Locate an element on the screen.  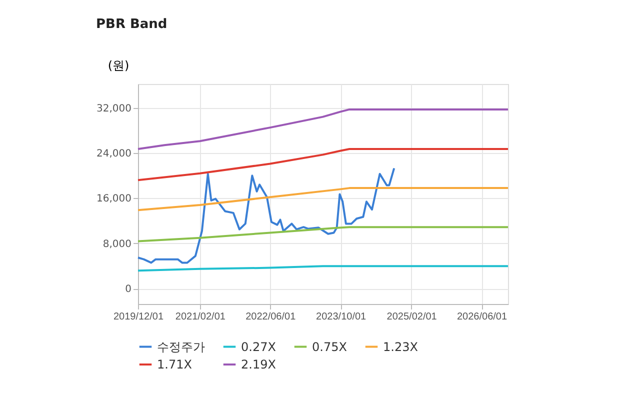
y-tick-label: 32,000 is located at coordinates (114, 108).